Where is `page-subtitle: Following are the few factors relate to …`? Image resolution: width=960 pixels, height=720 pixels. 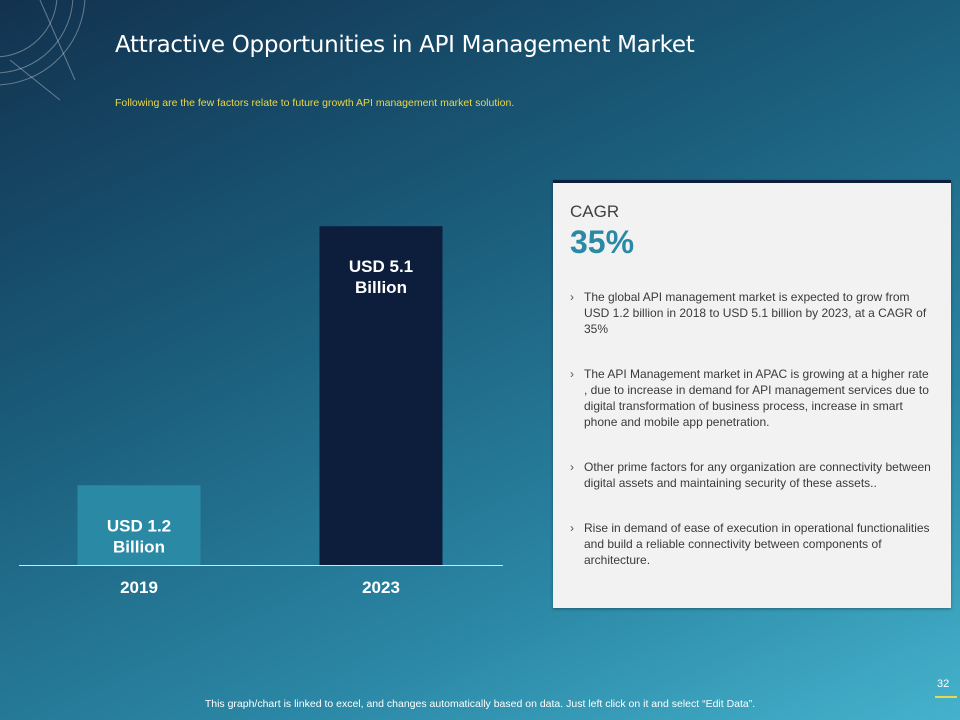
page-subtitle: Following are the few factors relate to … is located at coordinates (315, 103).